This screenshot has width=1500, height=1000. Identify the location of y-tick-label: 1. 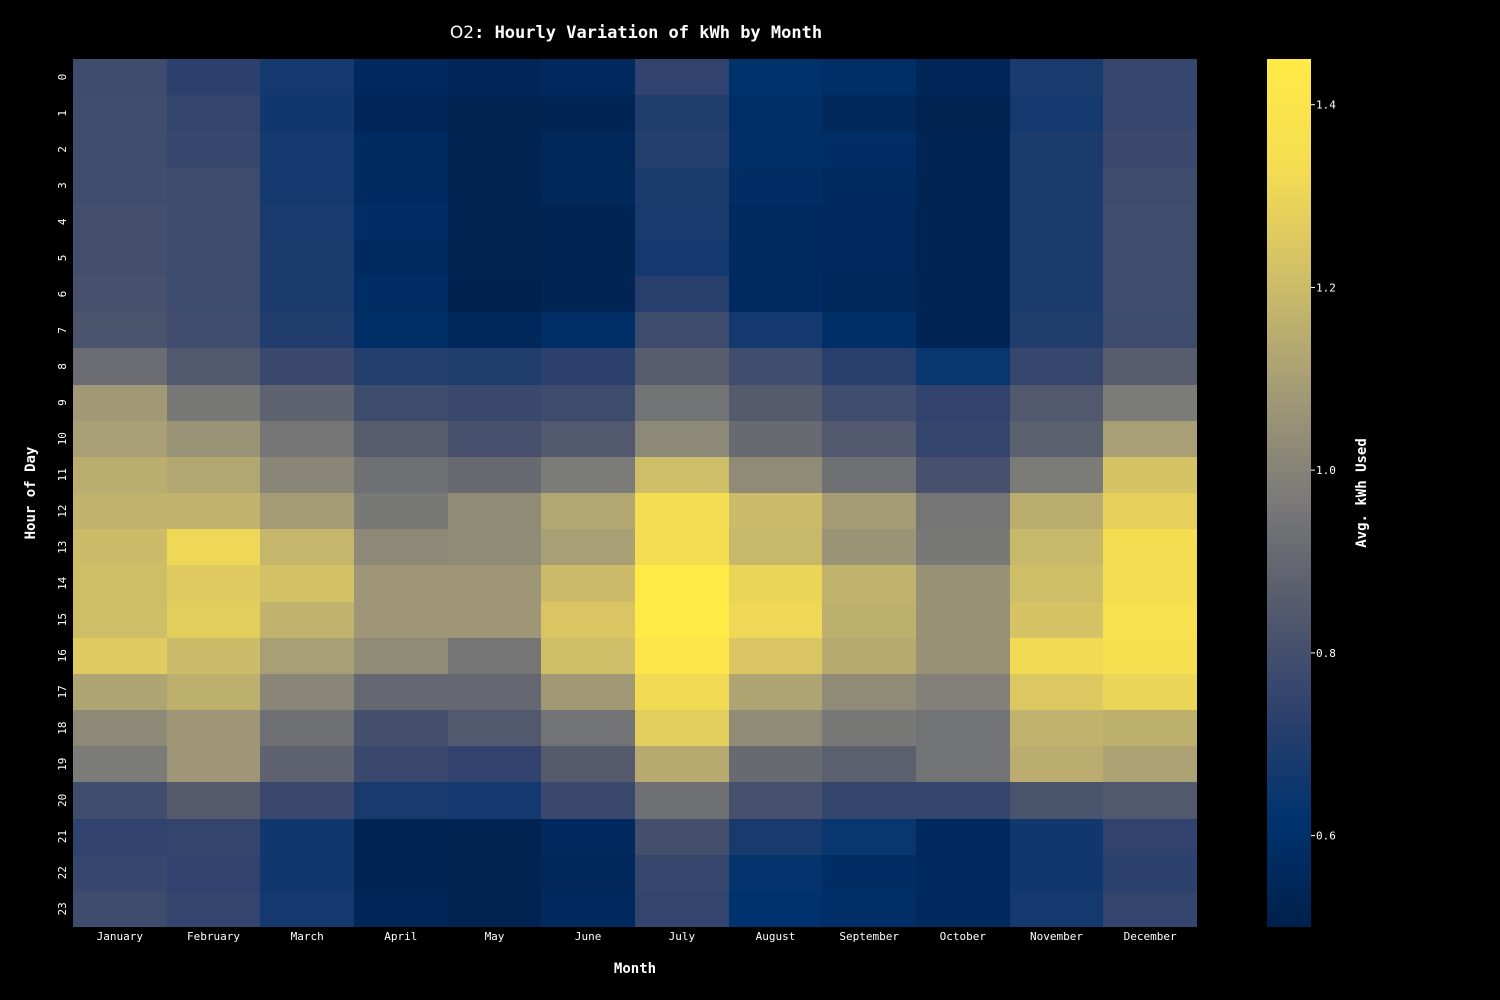
(62, 113).